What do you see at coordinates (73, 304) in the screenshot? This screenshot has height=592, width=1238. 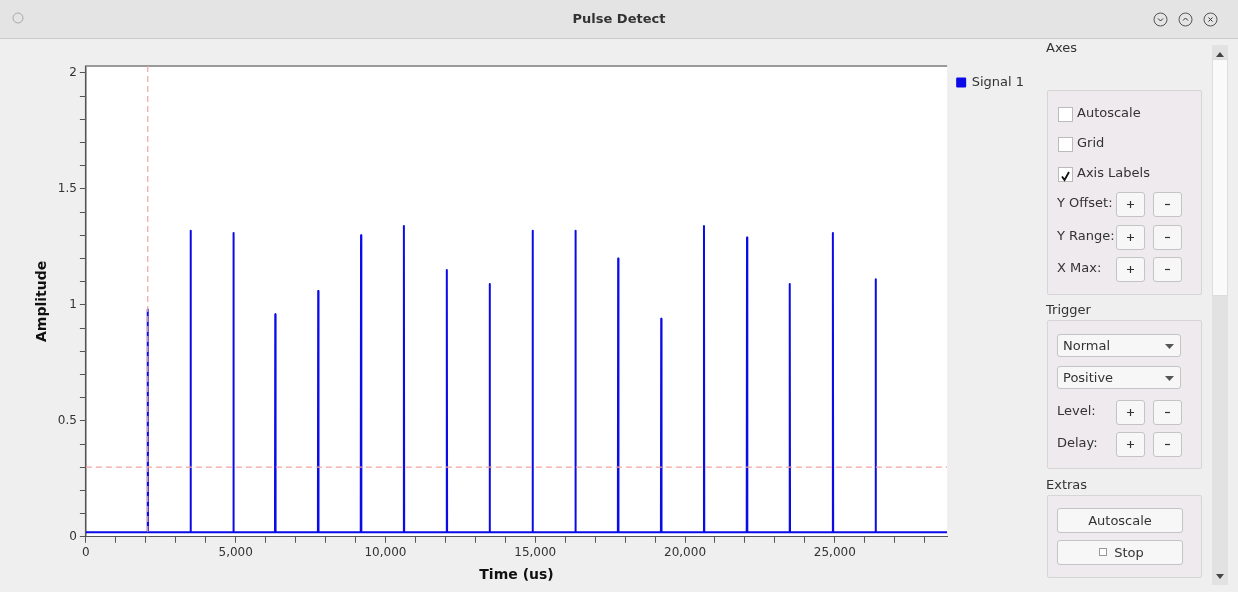 I see `y-tick-label: 1` at bounding box center [73, 304].